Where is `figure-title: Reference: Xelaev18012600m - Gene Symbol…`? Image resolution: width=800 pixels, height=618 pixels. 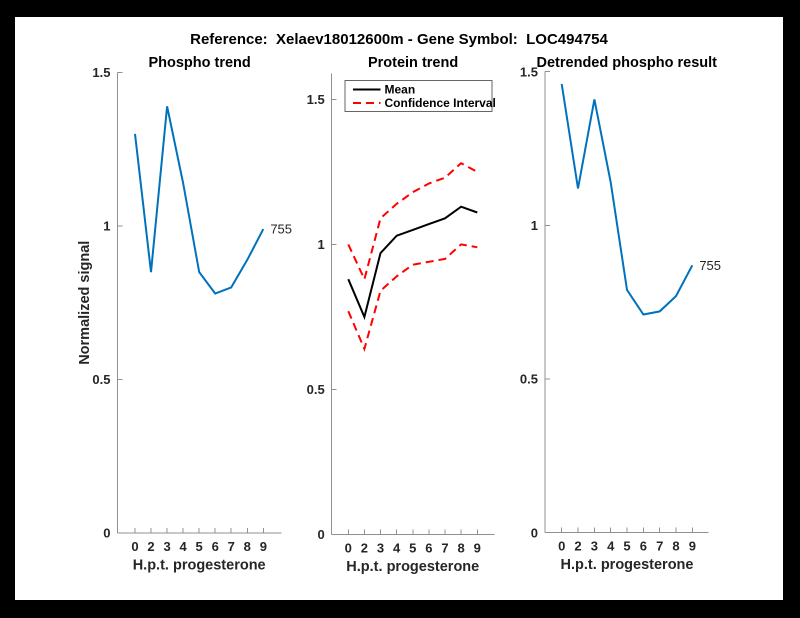
figure-title: Reference: Xelaev18012600m - Gene Symbol… is located at coordinates (399, 39).